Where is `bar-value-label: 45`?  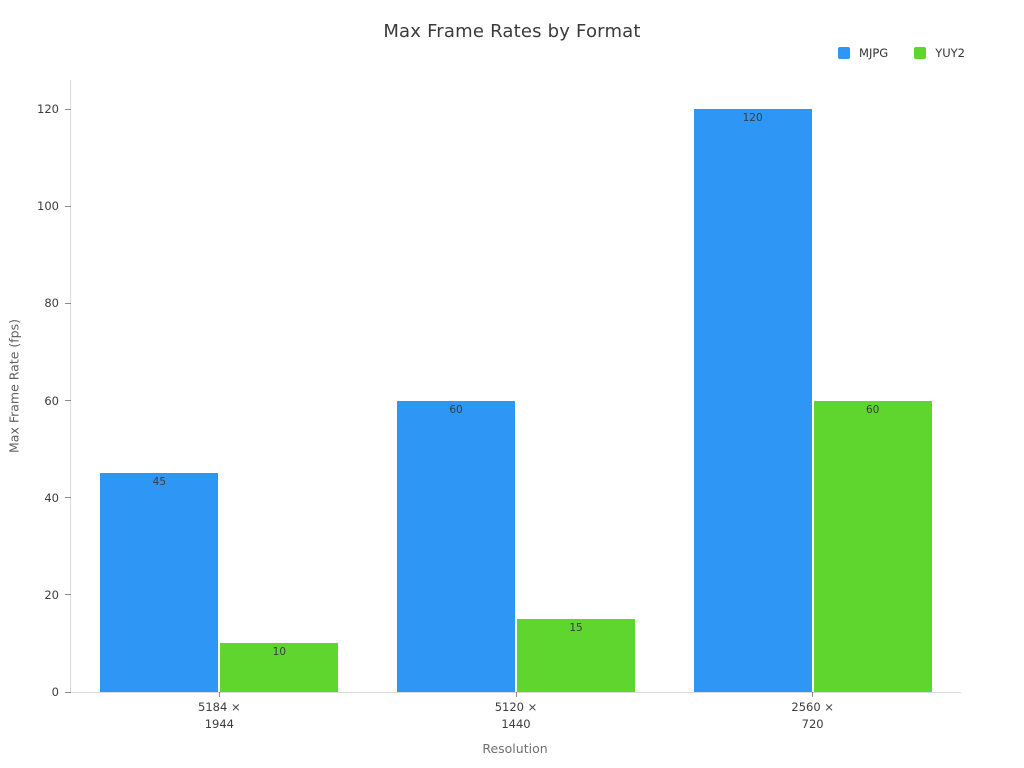
bar-value-label: 45 is located at coordinates (159, 482).